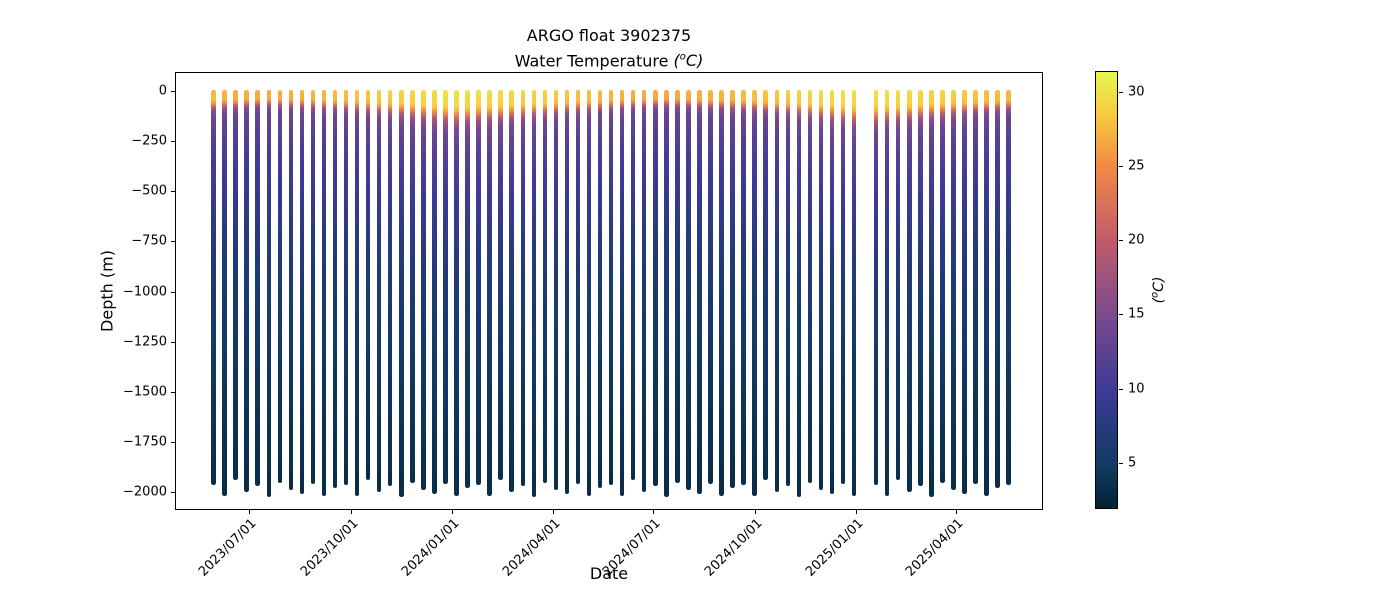 The height and width of the screenshot is (600, 1400). Describe the element at coordinates (1158, 290) in the screenshot. I see `colorbar-label: (oC)` at that location.